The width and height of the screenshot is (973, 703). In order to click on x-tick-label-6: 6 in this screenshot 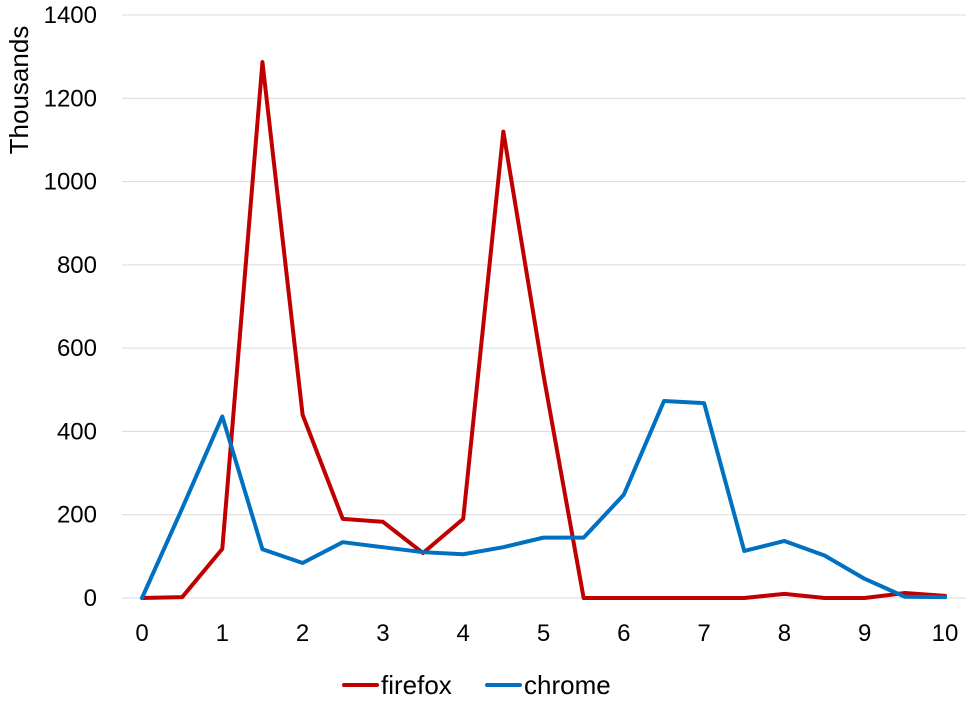, I will do `click(623, 633)`.